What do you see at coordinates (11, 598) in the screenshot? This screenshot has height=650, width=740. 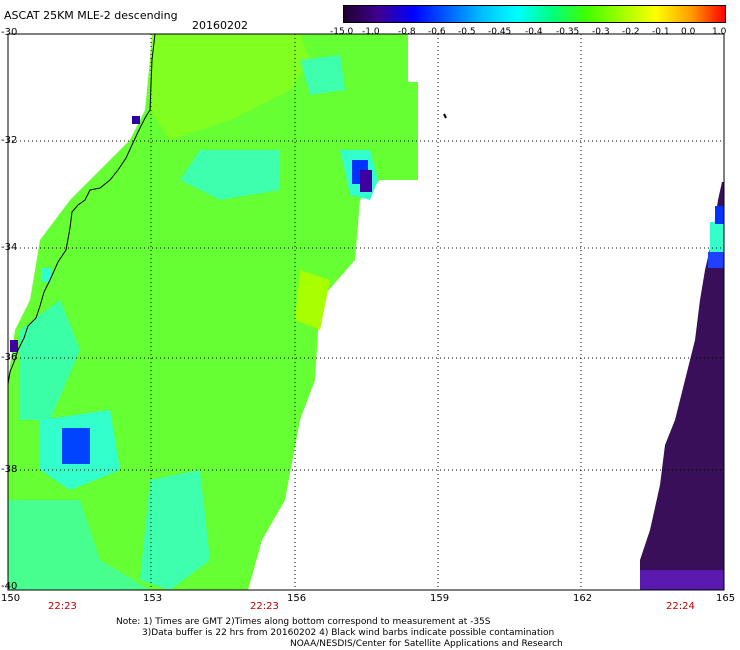 I see `lon-label: 150` at bounding box center [11, 598].